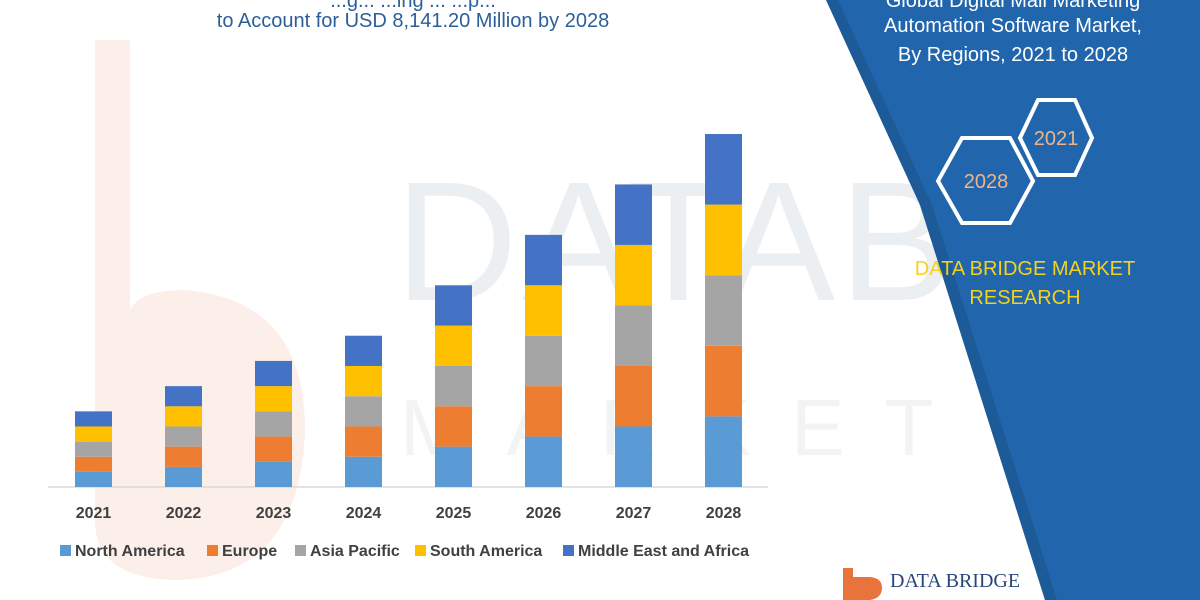 The image size is (1200, 600). I want to click on x-tick-label-2026: 2026, so click(544, 513).